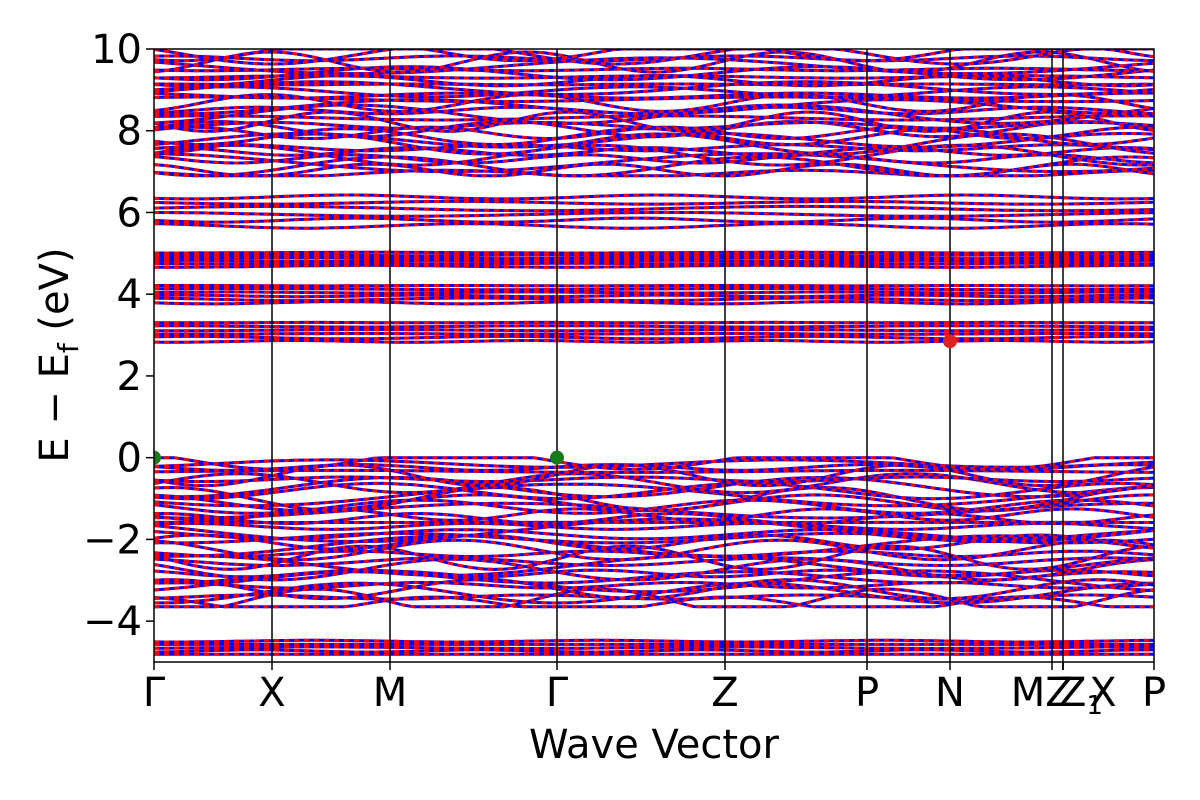 The width and height of the screenshot is (1200, 800). What do you see at coordinates (129, 459) in the screenshot?
I see `y-tick-label: 0` at bounding box center [129, 459].